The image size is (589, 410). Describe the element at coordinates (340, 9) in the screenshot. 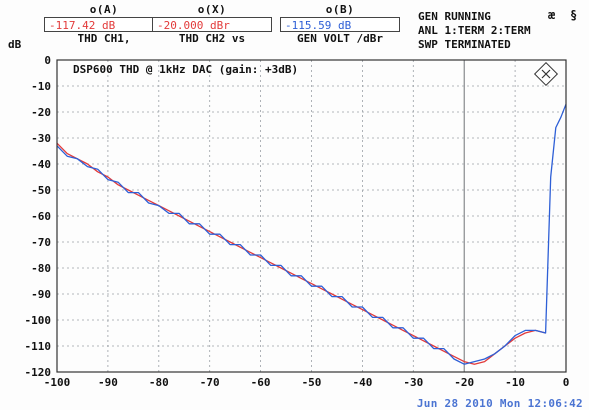

I see `readout-b-caption: o(B)` at that location.